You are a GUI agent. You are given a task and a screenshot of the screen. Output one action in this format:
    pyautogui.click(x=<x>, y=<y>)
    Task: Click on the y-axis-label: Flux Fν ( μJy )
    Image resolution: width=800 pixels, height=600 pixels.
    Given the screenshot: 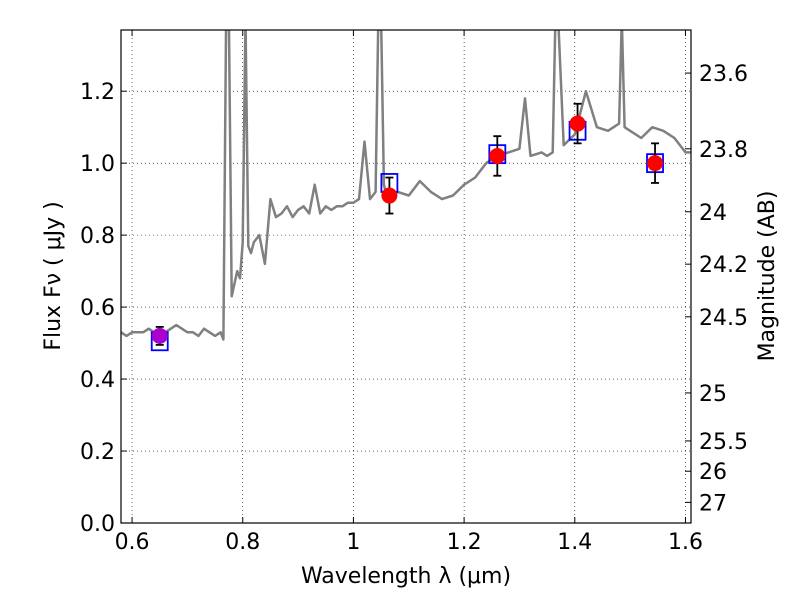 What is the action you would take?
    pyautogui.click(x=53, y=275)
    